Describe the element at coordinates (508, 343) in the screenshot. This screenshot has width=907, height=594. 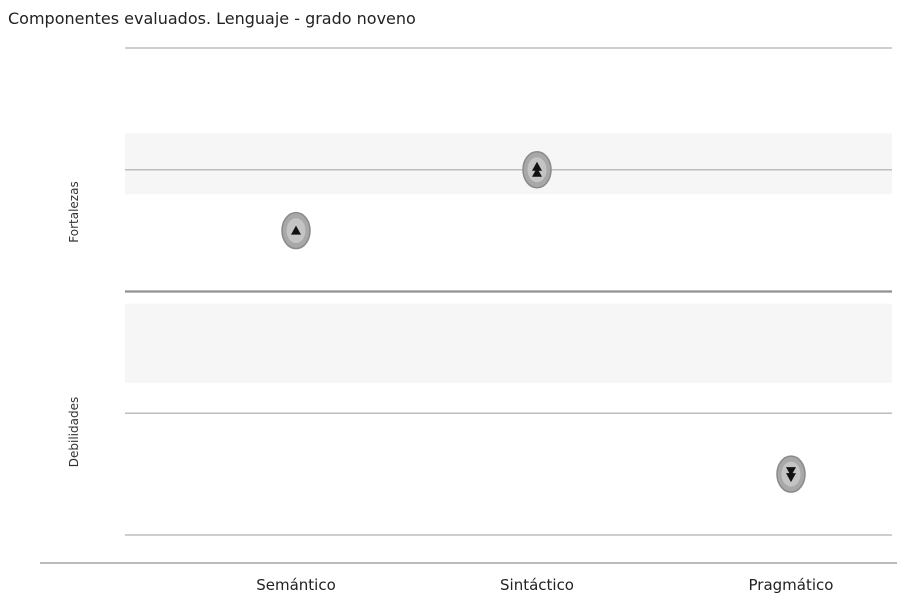
I see `band-shade-lower` at that location.